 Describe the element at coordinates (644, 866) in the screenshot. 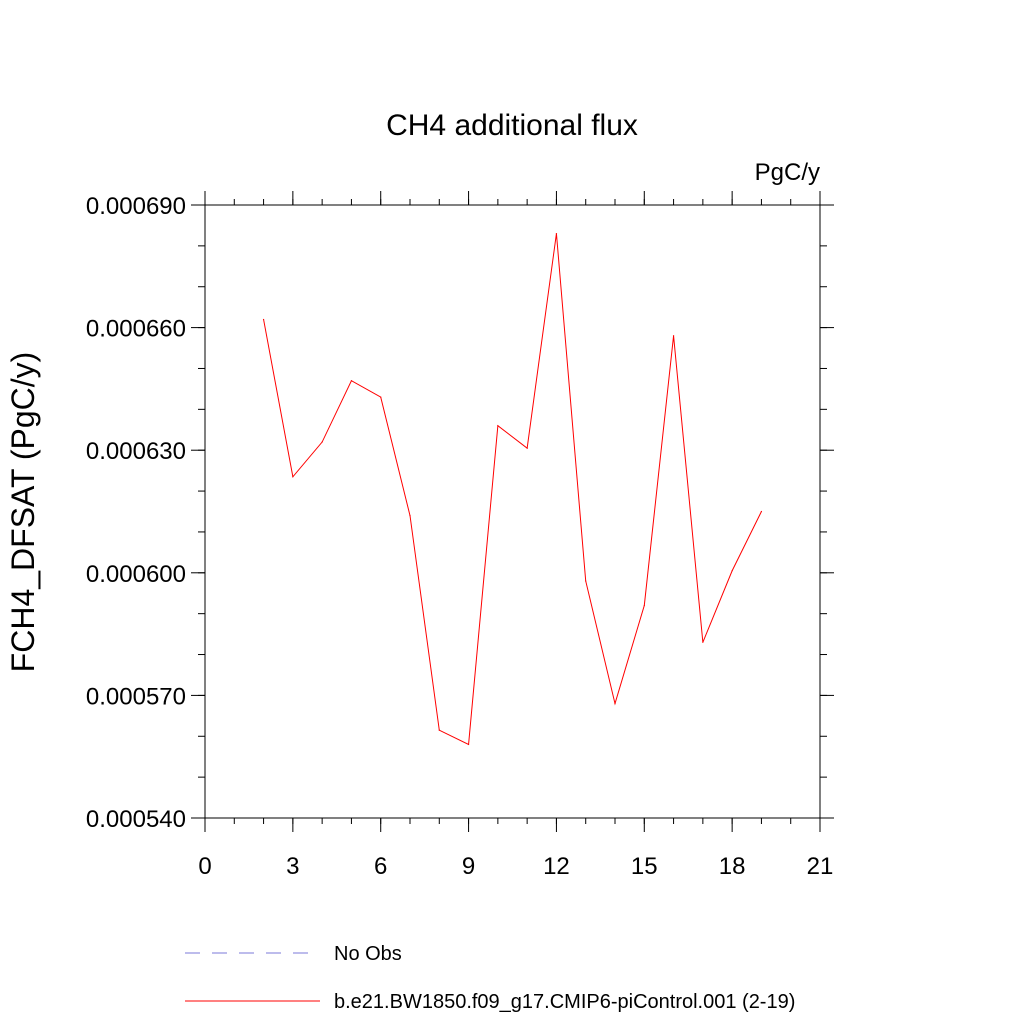

I see `x-tick-label: 15` at that location.